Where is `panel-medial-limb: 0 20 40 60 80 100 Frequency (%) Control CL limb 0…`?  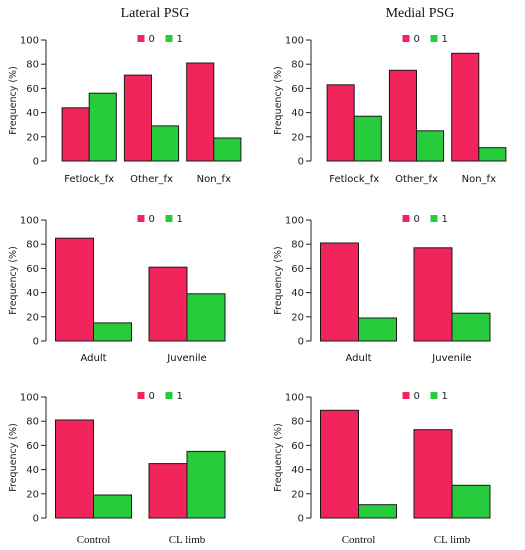 panel-medial-limb: 0 20 40 60 80 100 Frequency (%) Control CL limb 0… is located at coordinates (382, 468).